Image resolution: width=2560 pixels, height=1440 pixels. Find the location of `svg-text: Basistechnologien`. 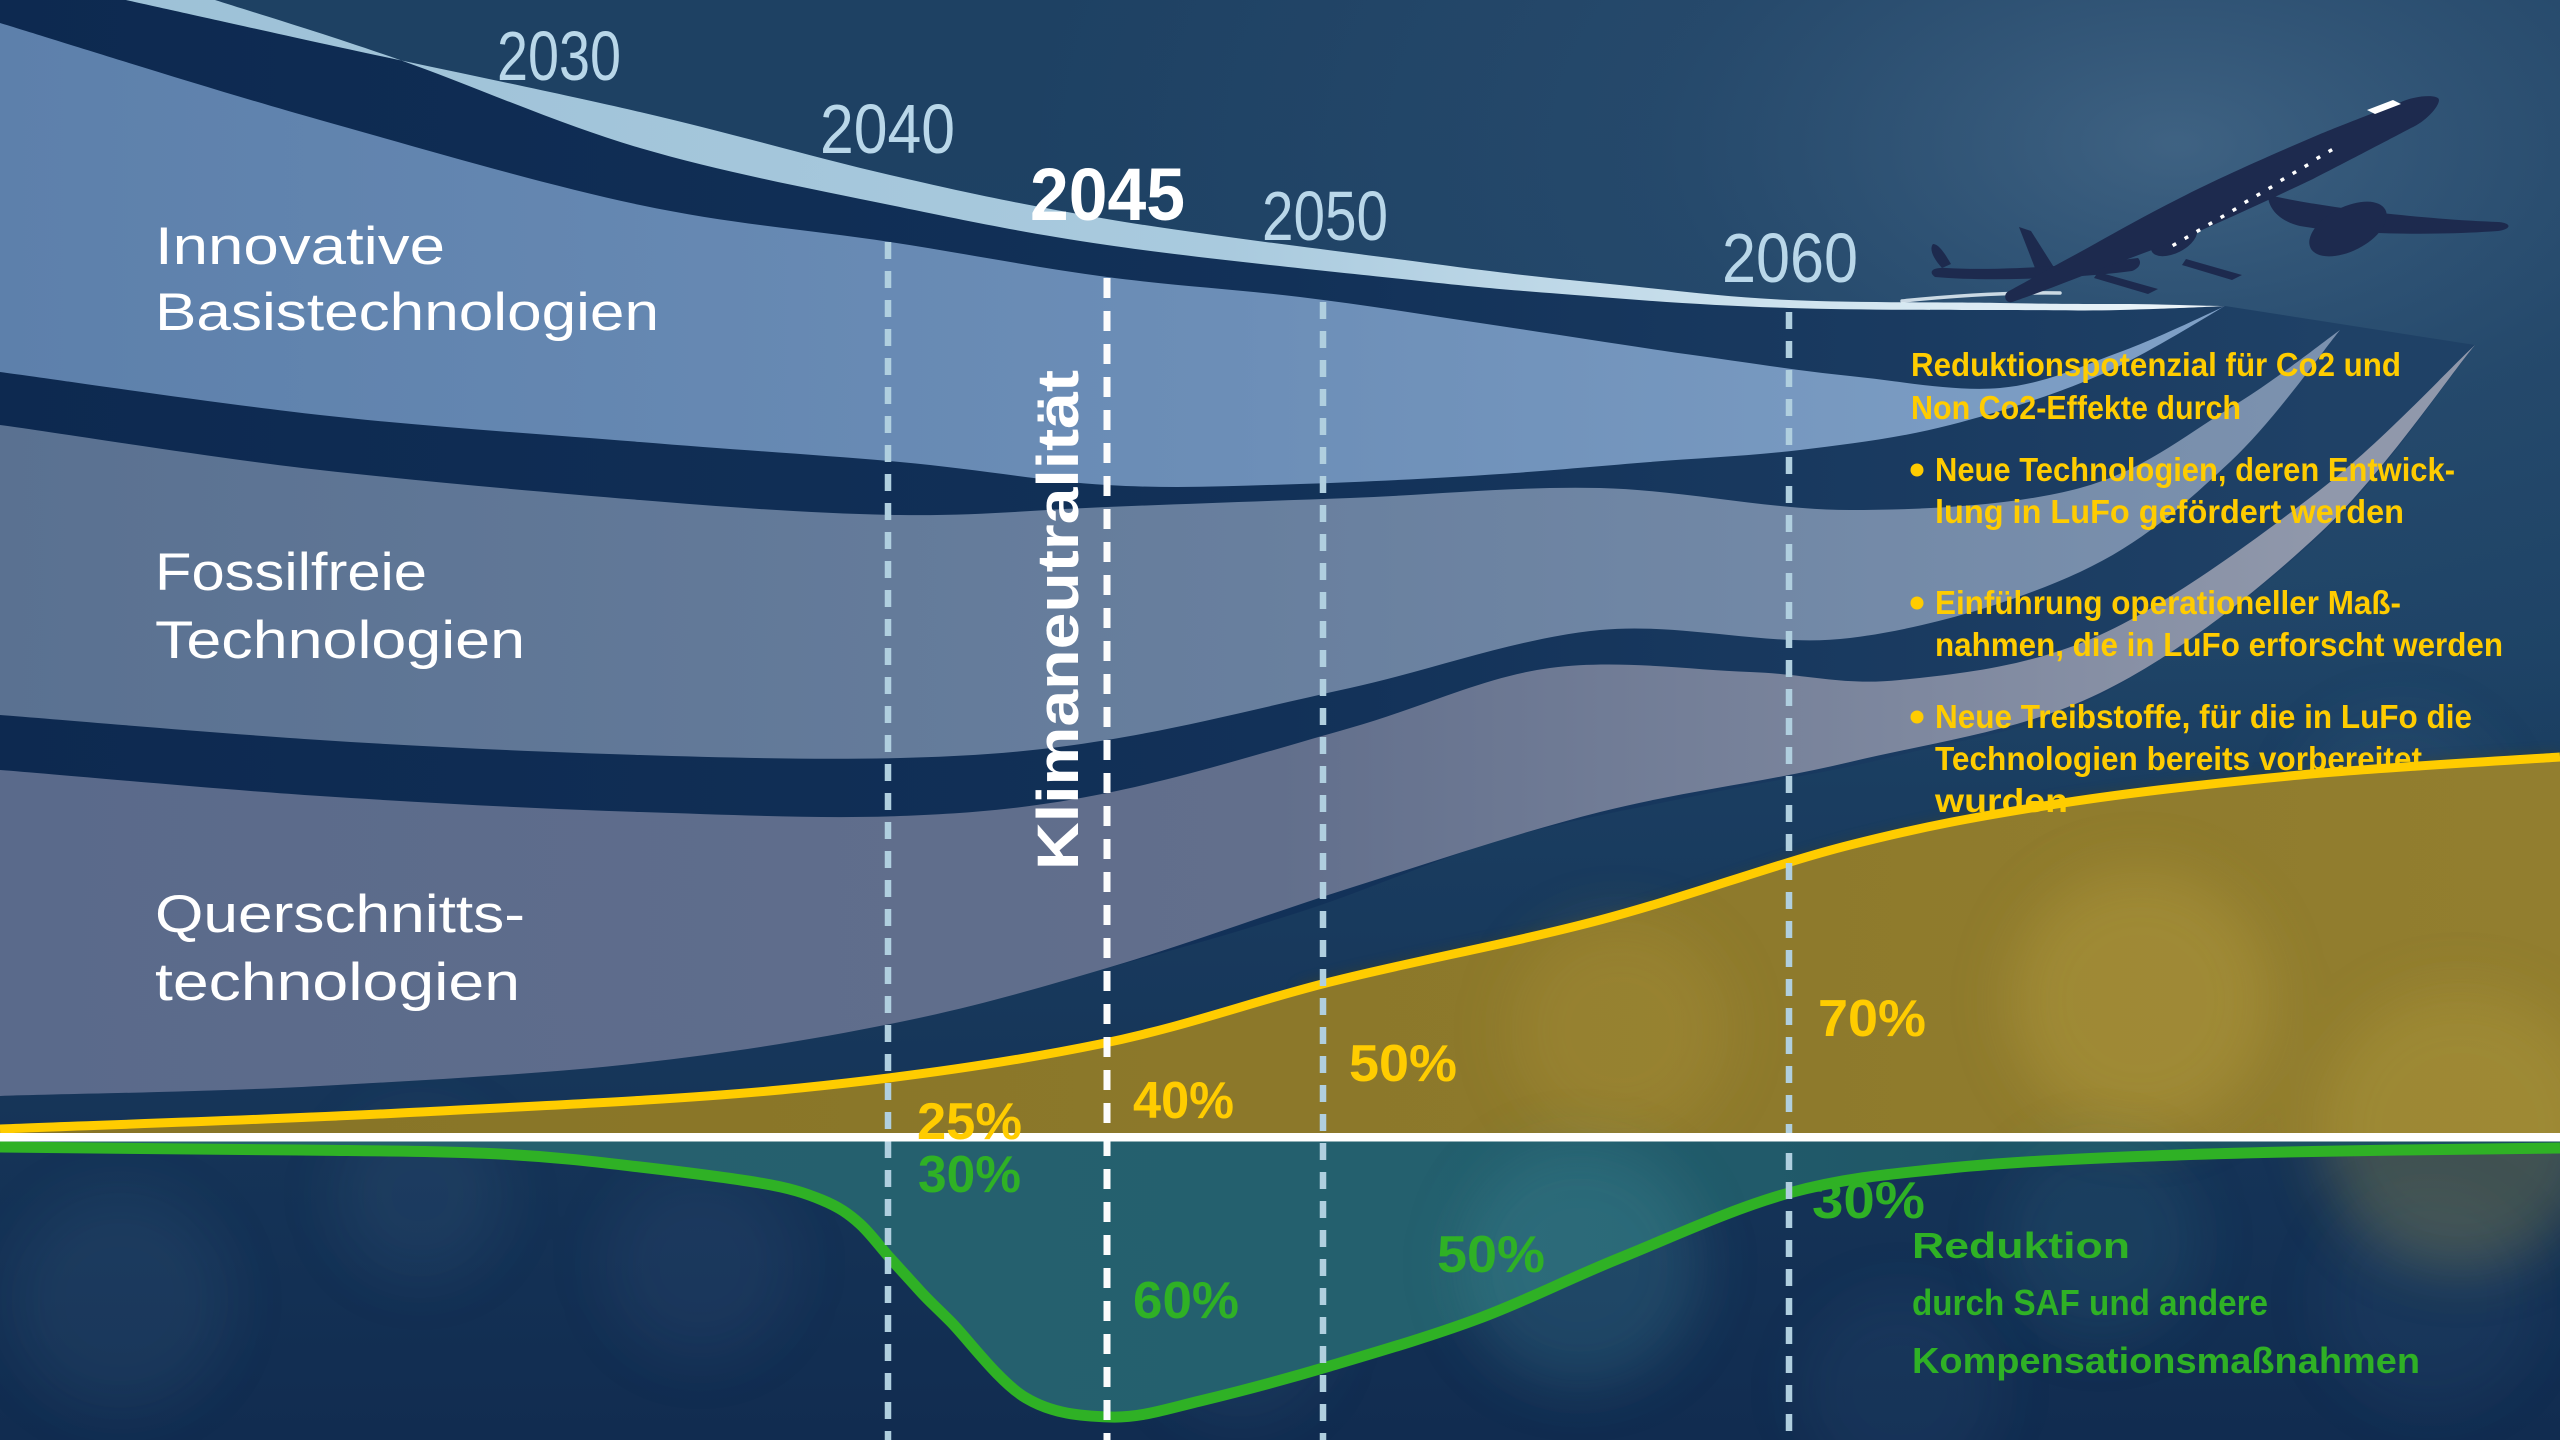

svg-text: Basistechnologien is located at coordinates (407, 312).